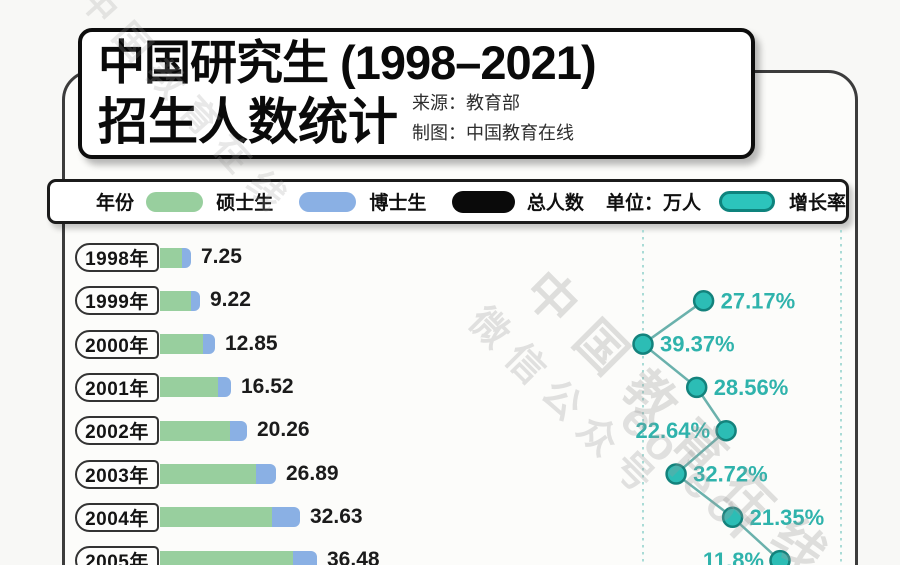  What do you see at coordinates (672, 430) in the screenshot?
I see `growth-rate-label: 22.64%` at bounding box center [672, 430].